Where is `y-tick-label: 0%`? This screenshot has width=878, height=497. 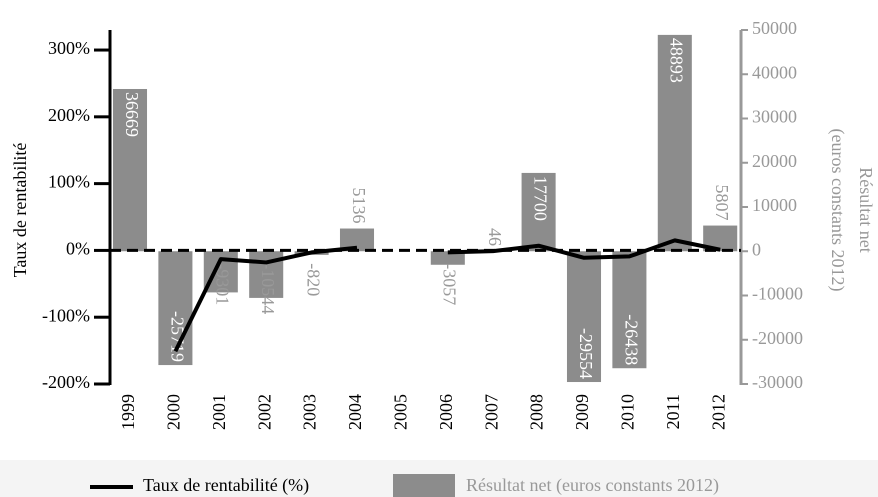
y-tick-label: 0% is located at coordinates (78, 249).